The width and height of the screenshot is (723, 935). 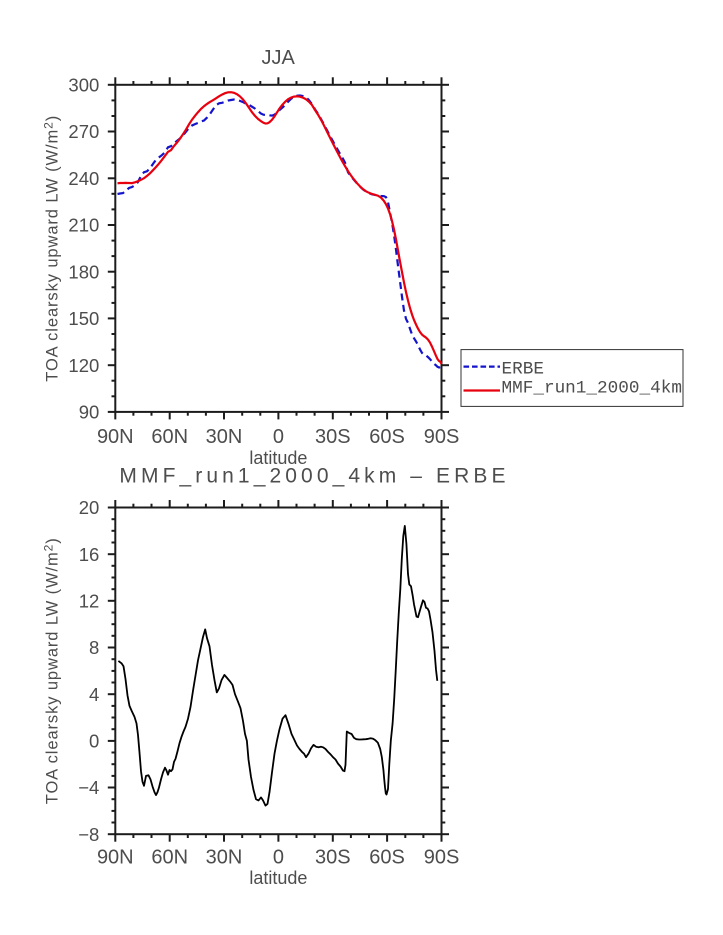 I want to click on svg-text: 16, so click(x=89, y=554).